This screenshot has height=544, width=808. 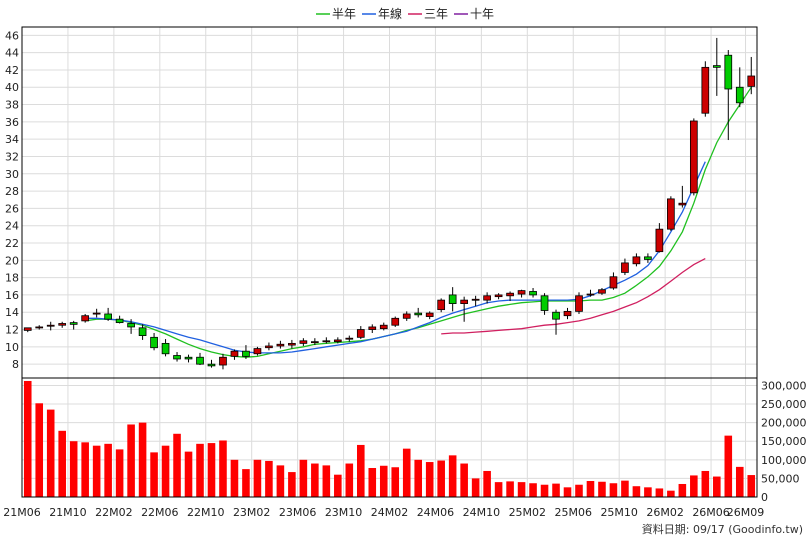 What do you see at coordinates (344, 512) in the screenshot?
I see `time-tick-label: 23M10` at bounding box center [344, 512].